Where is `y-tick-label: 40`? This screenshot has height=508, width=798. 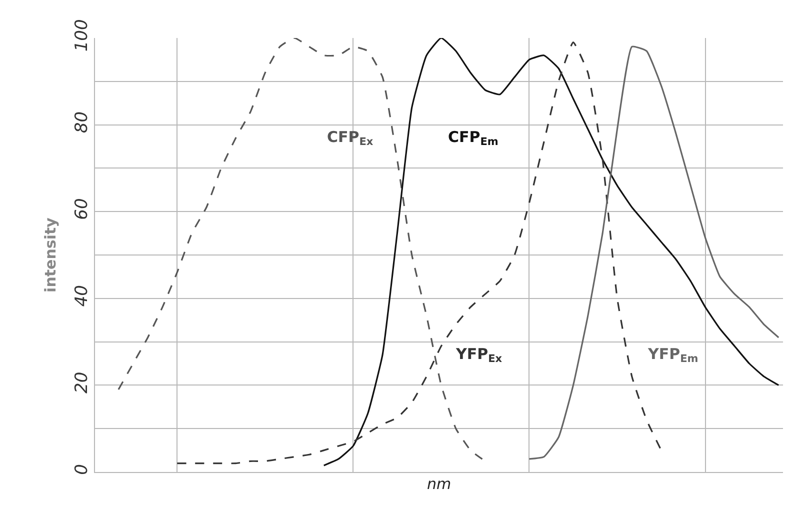 y-tick-label: 40 is located at coordinates (82, 296).